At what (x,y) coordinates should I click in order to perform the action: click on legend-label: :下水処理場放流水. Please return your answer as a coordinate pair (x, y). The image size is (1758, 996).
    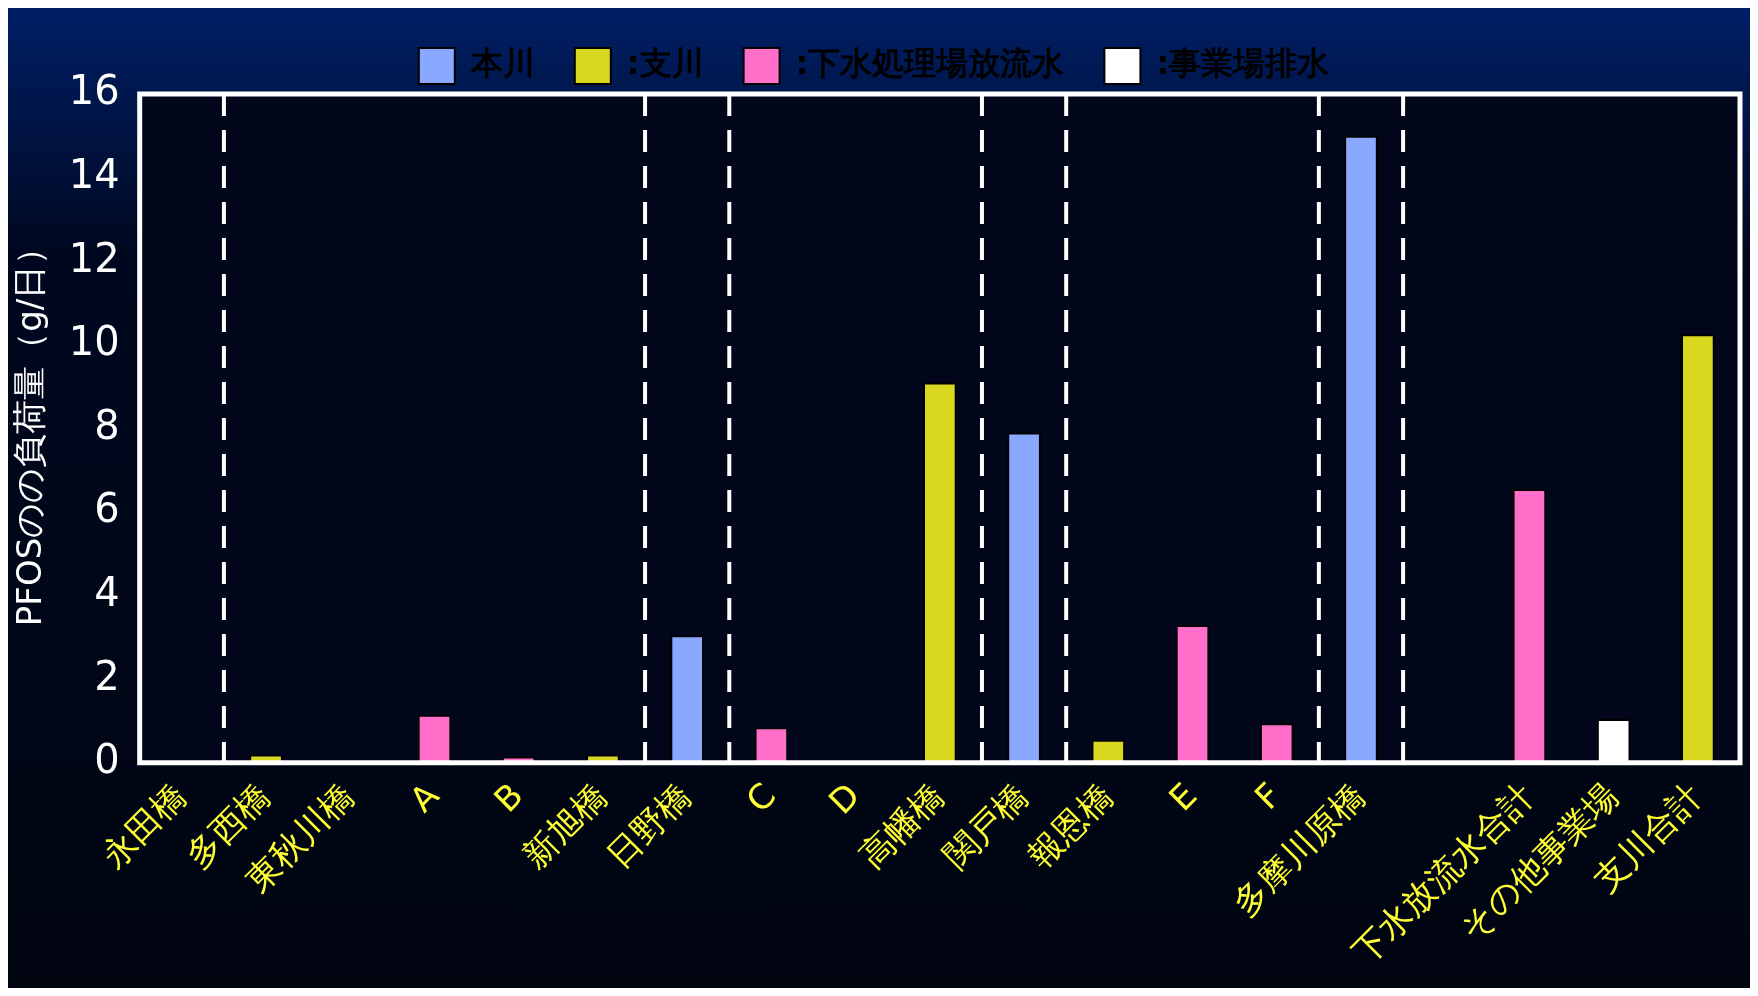
    Looking at the image, I should click on (930, 63).